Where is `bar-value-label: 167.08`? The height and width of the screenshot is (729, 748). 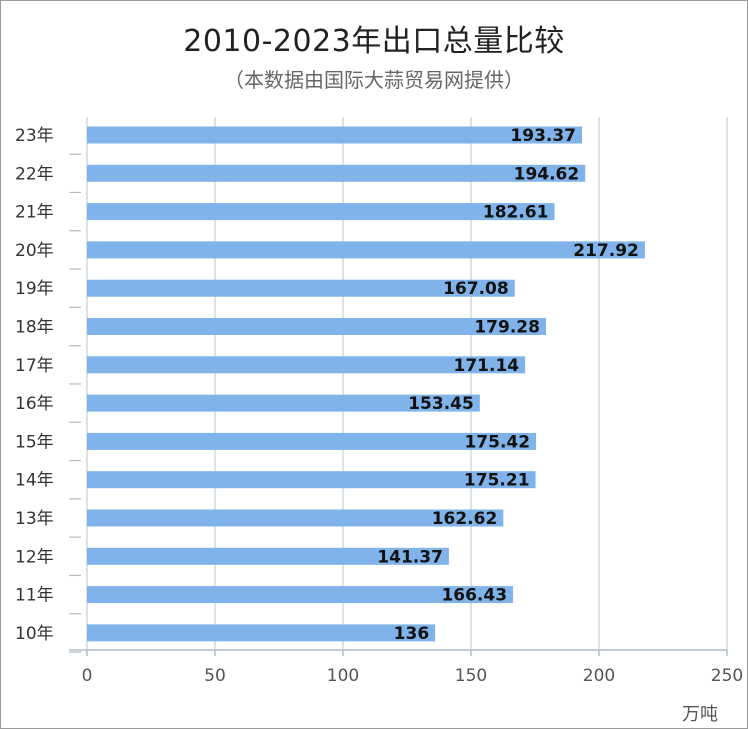
bar-value-label: 167.08 is located at coordinates (476, 289).